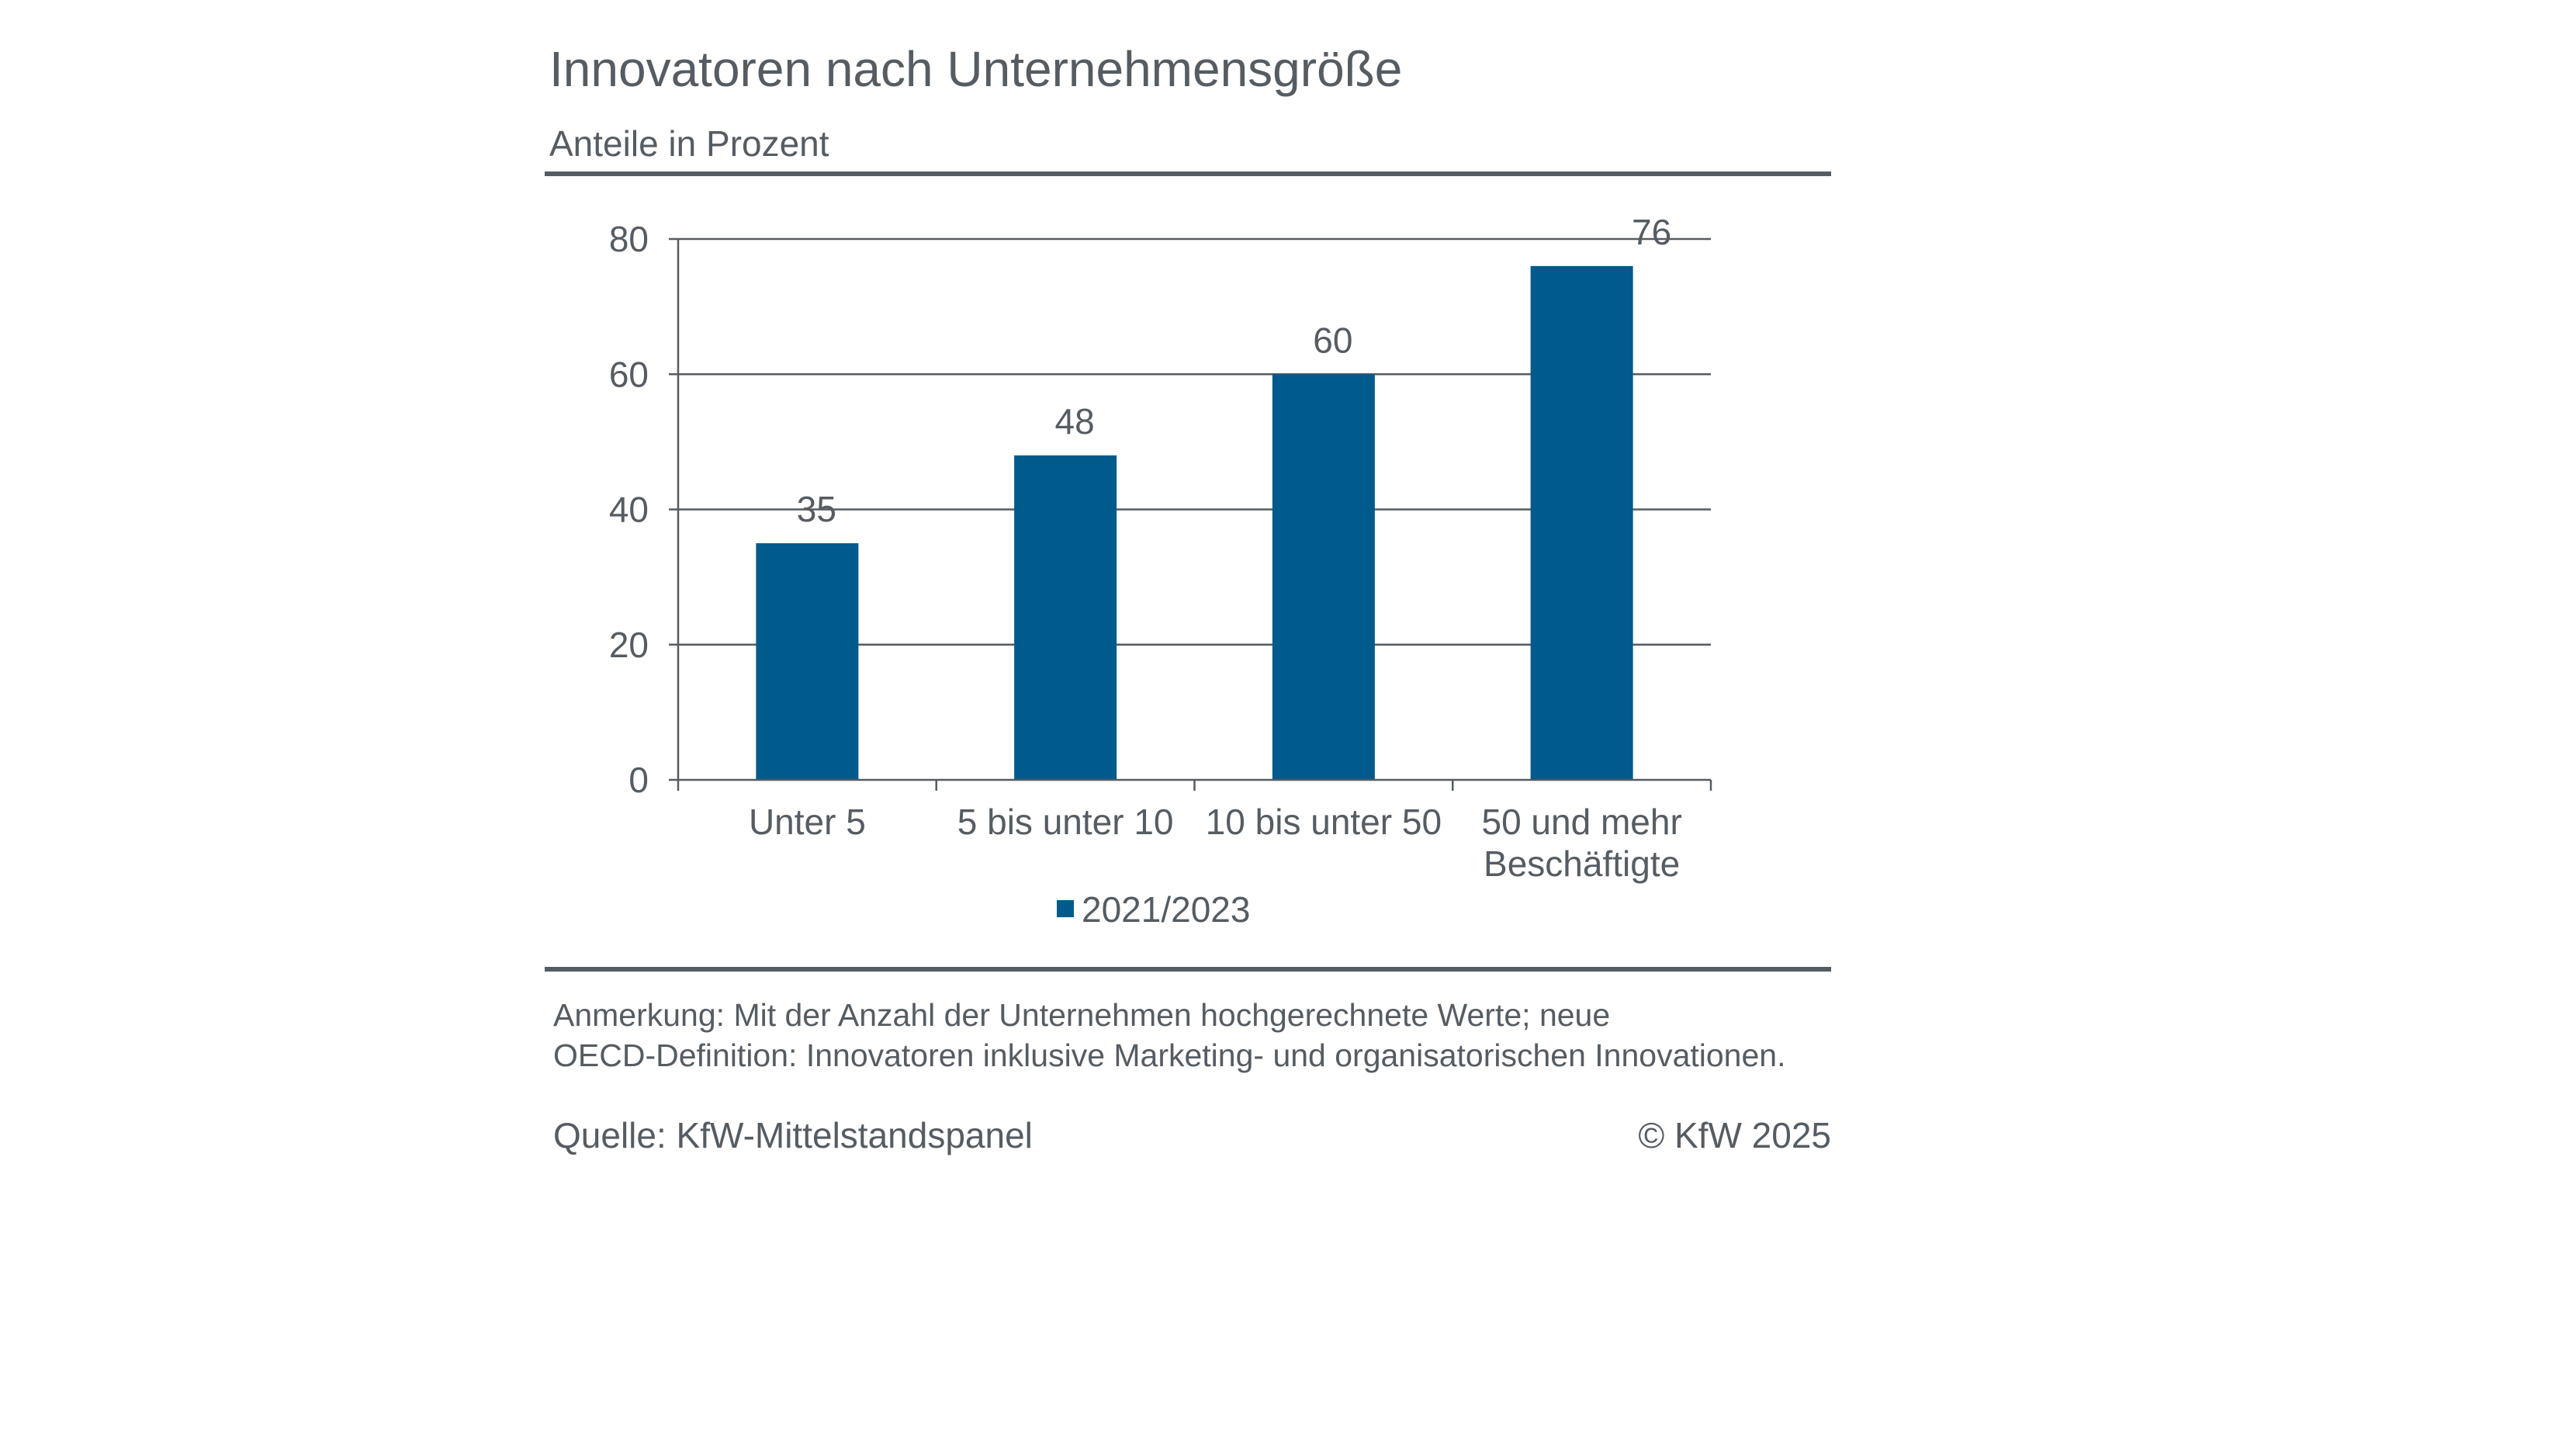 The image size is (2576, 1448). What do you see at coordinates (1065, 822) in the screenshot?
I see `x-tick-label: 5 bis unter 10` at bounding box center [1065, 822].